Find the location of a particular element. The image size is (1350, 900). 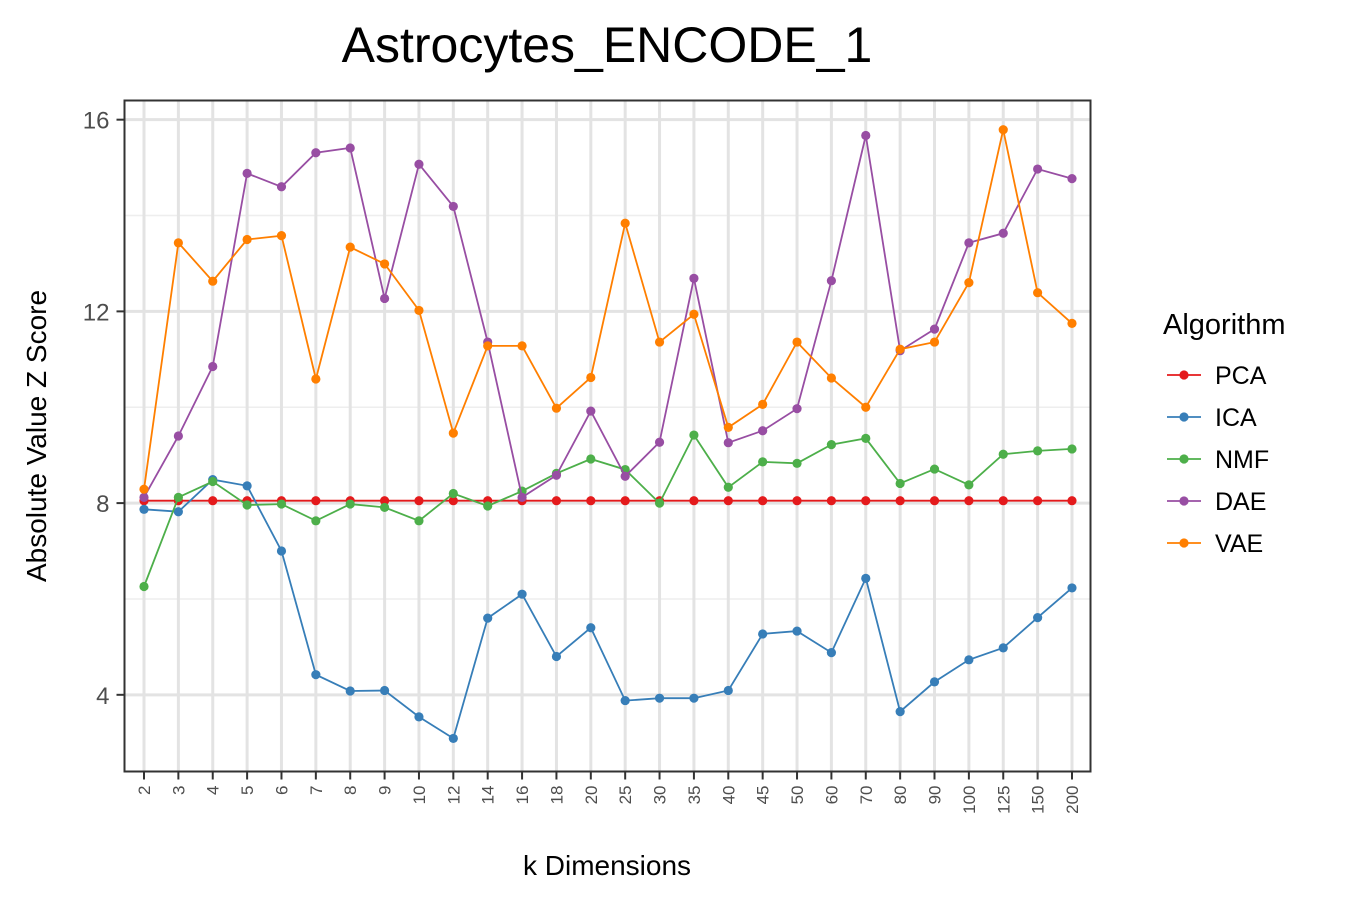

x-tick-label: 200 is located at coordinates (1072, 800).